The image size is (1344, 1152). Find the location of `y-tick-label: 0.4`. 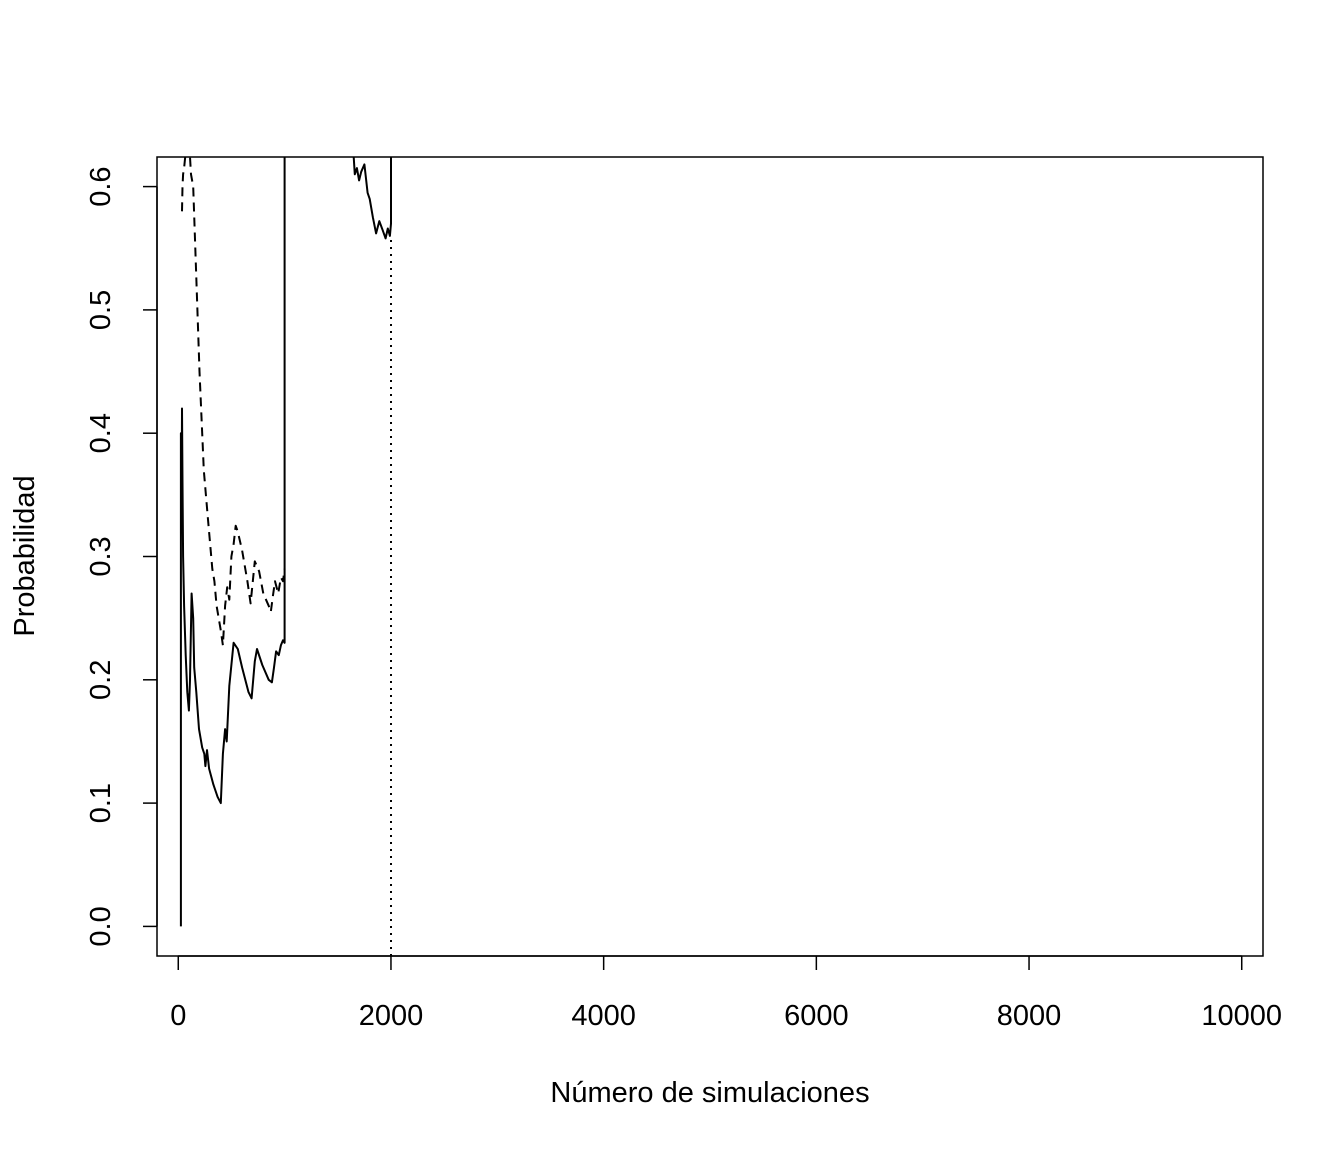

y-tick-label: 0.4 is located at coordinates (101, 433).